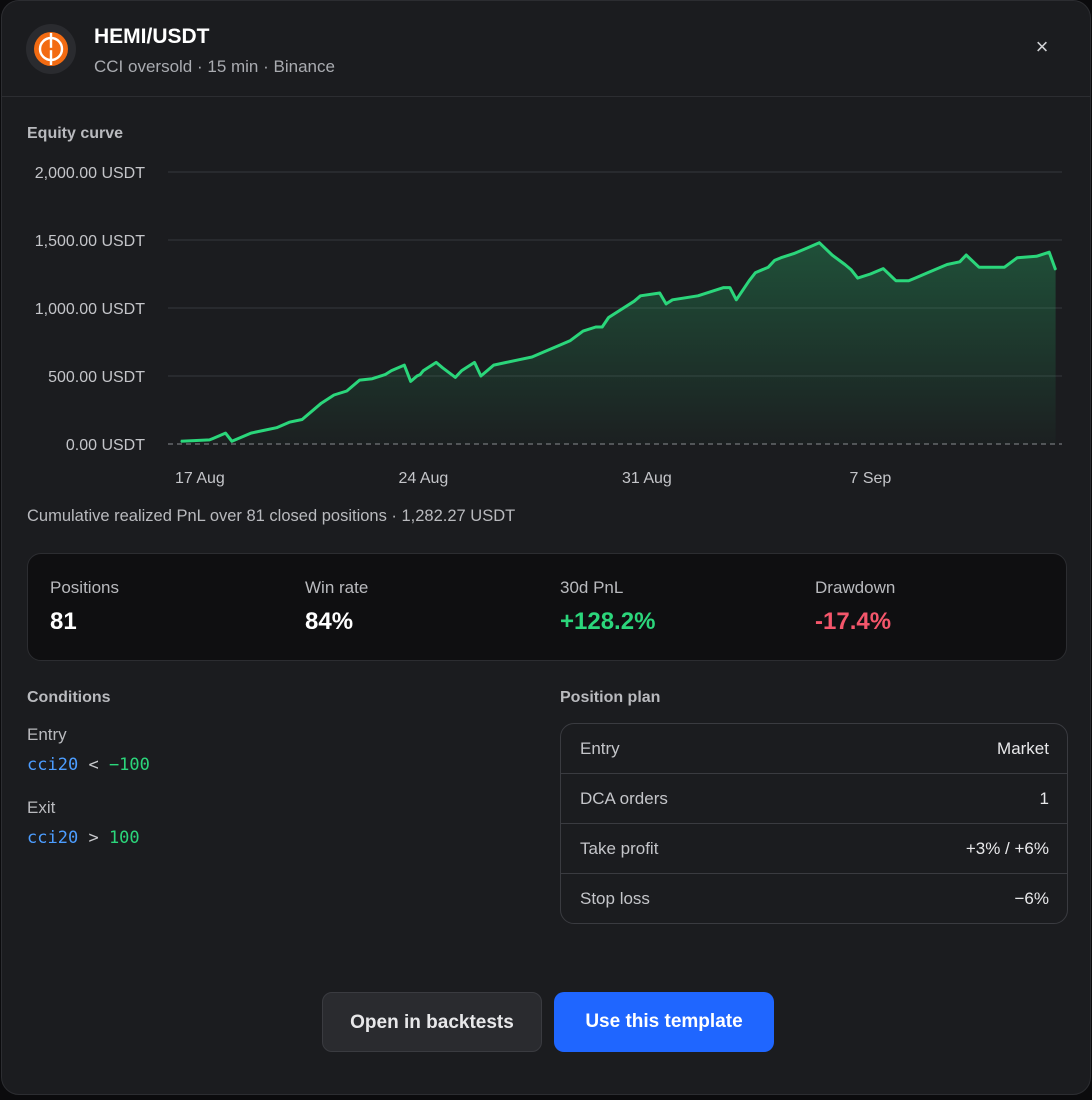 Image resolution: width=1092 pixels, height=1100 pixels. Describe the element at coordinates (93, 838) in the screenshot. I see `condition-operator: >` at that location.